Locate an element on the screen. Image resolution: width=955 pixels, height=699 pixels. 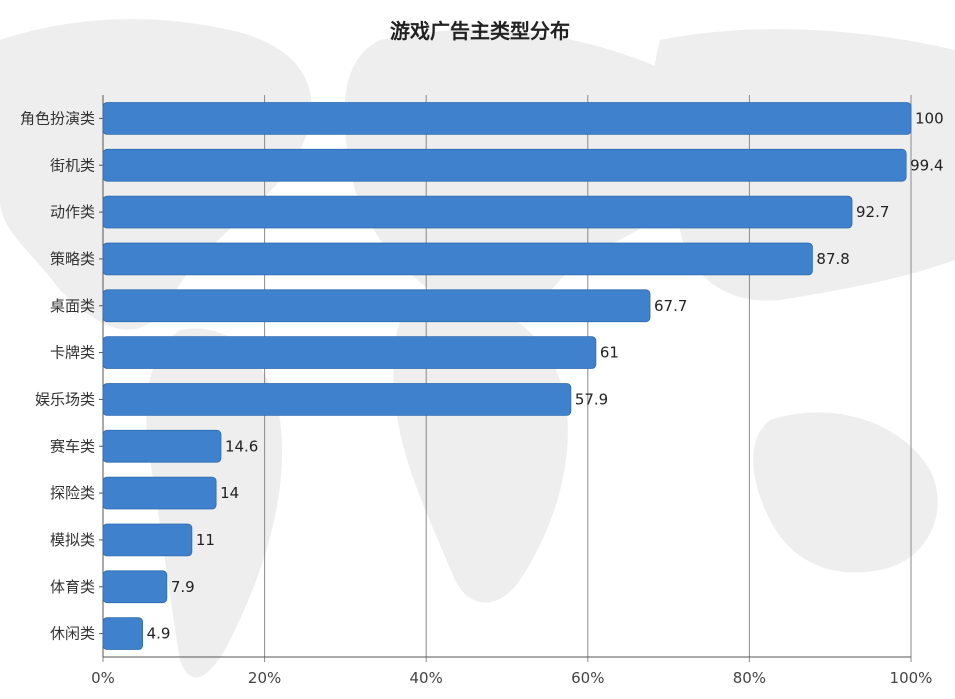
category-label-10: 体育类 is located at coordinates (72, 587).